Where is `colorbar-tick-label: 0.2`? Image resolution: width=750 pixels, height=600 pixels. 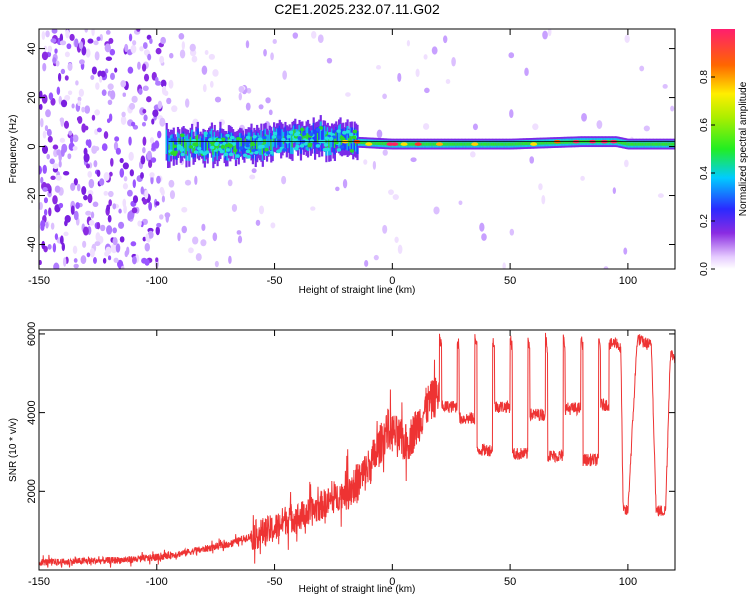
colorbar-tick-label: 0.2 is located at coordinates (704, 221).